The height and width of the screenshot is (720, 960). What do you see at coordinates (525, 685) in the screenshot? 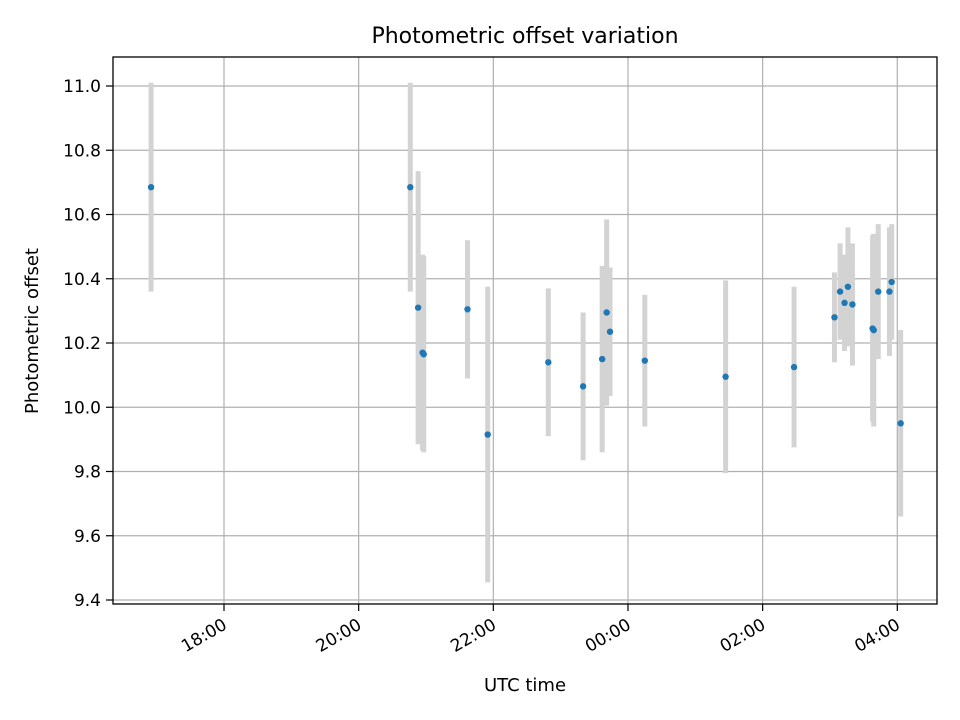
I see `x-axis-label: UTC time` at bounding box center [525, 685].